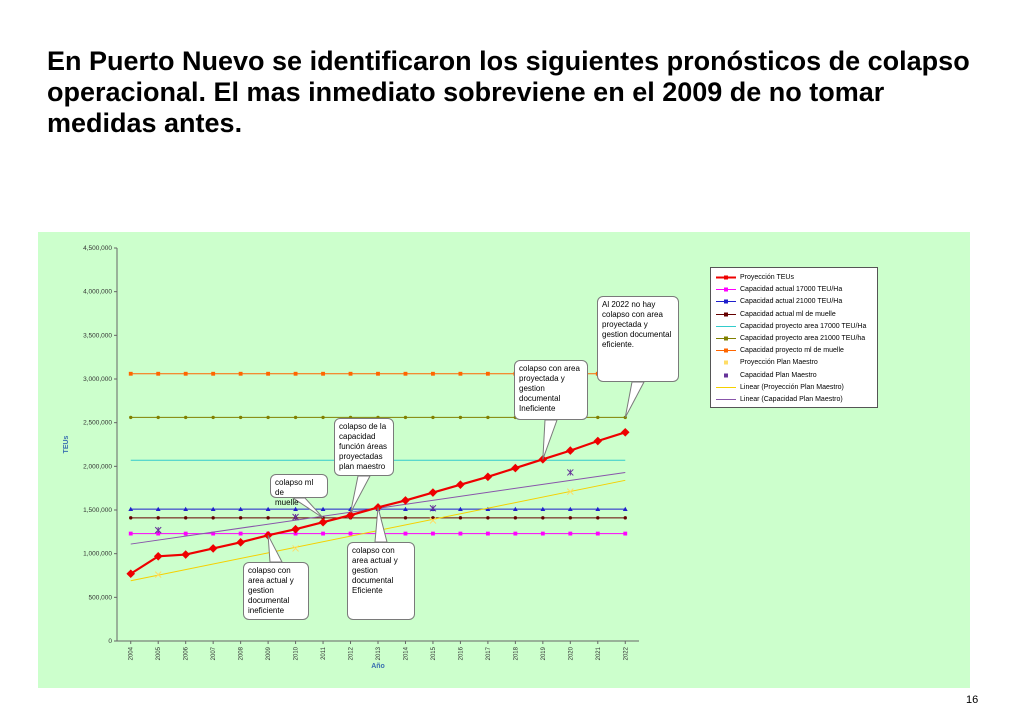  I want to click on marker-stroke, so click(158, 574).